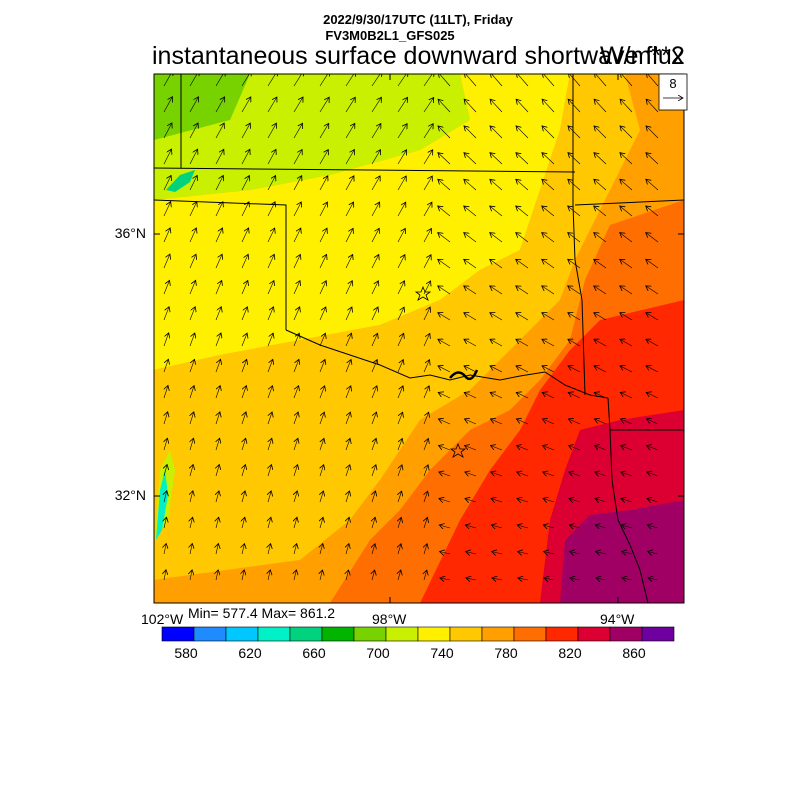  Describe the element at coordinates (389, 619) in the screenshot. I see `lon-label-98w: 98°W` at that location.